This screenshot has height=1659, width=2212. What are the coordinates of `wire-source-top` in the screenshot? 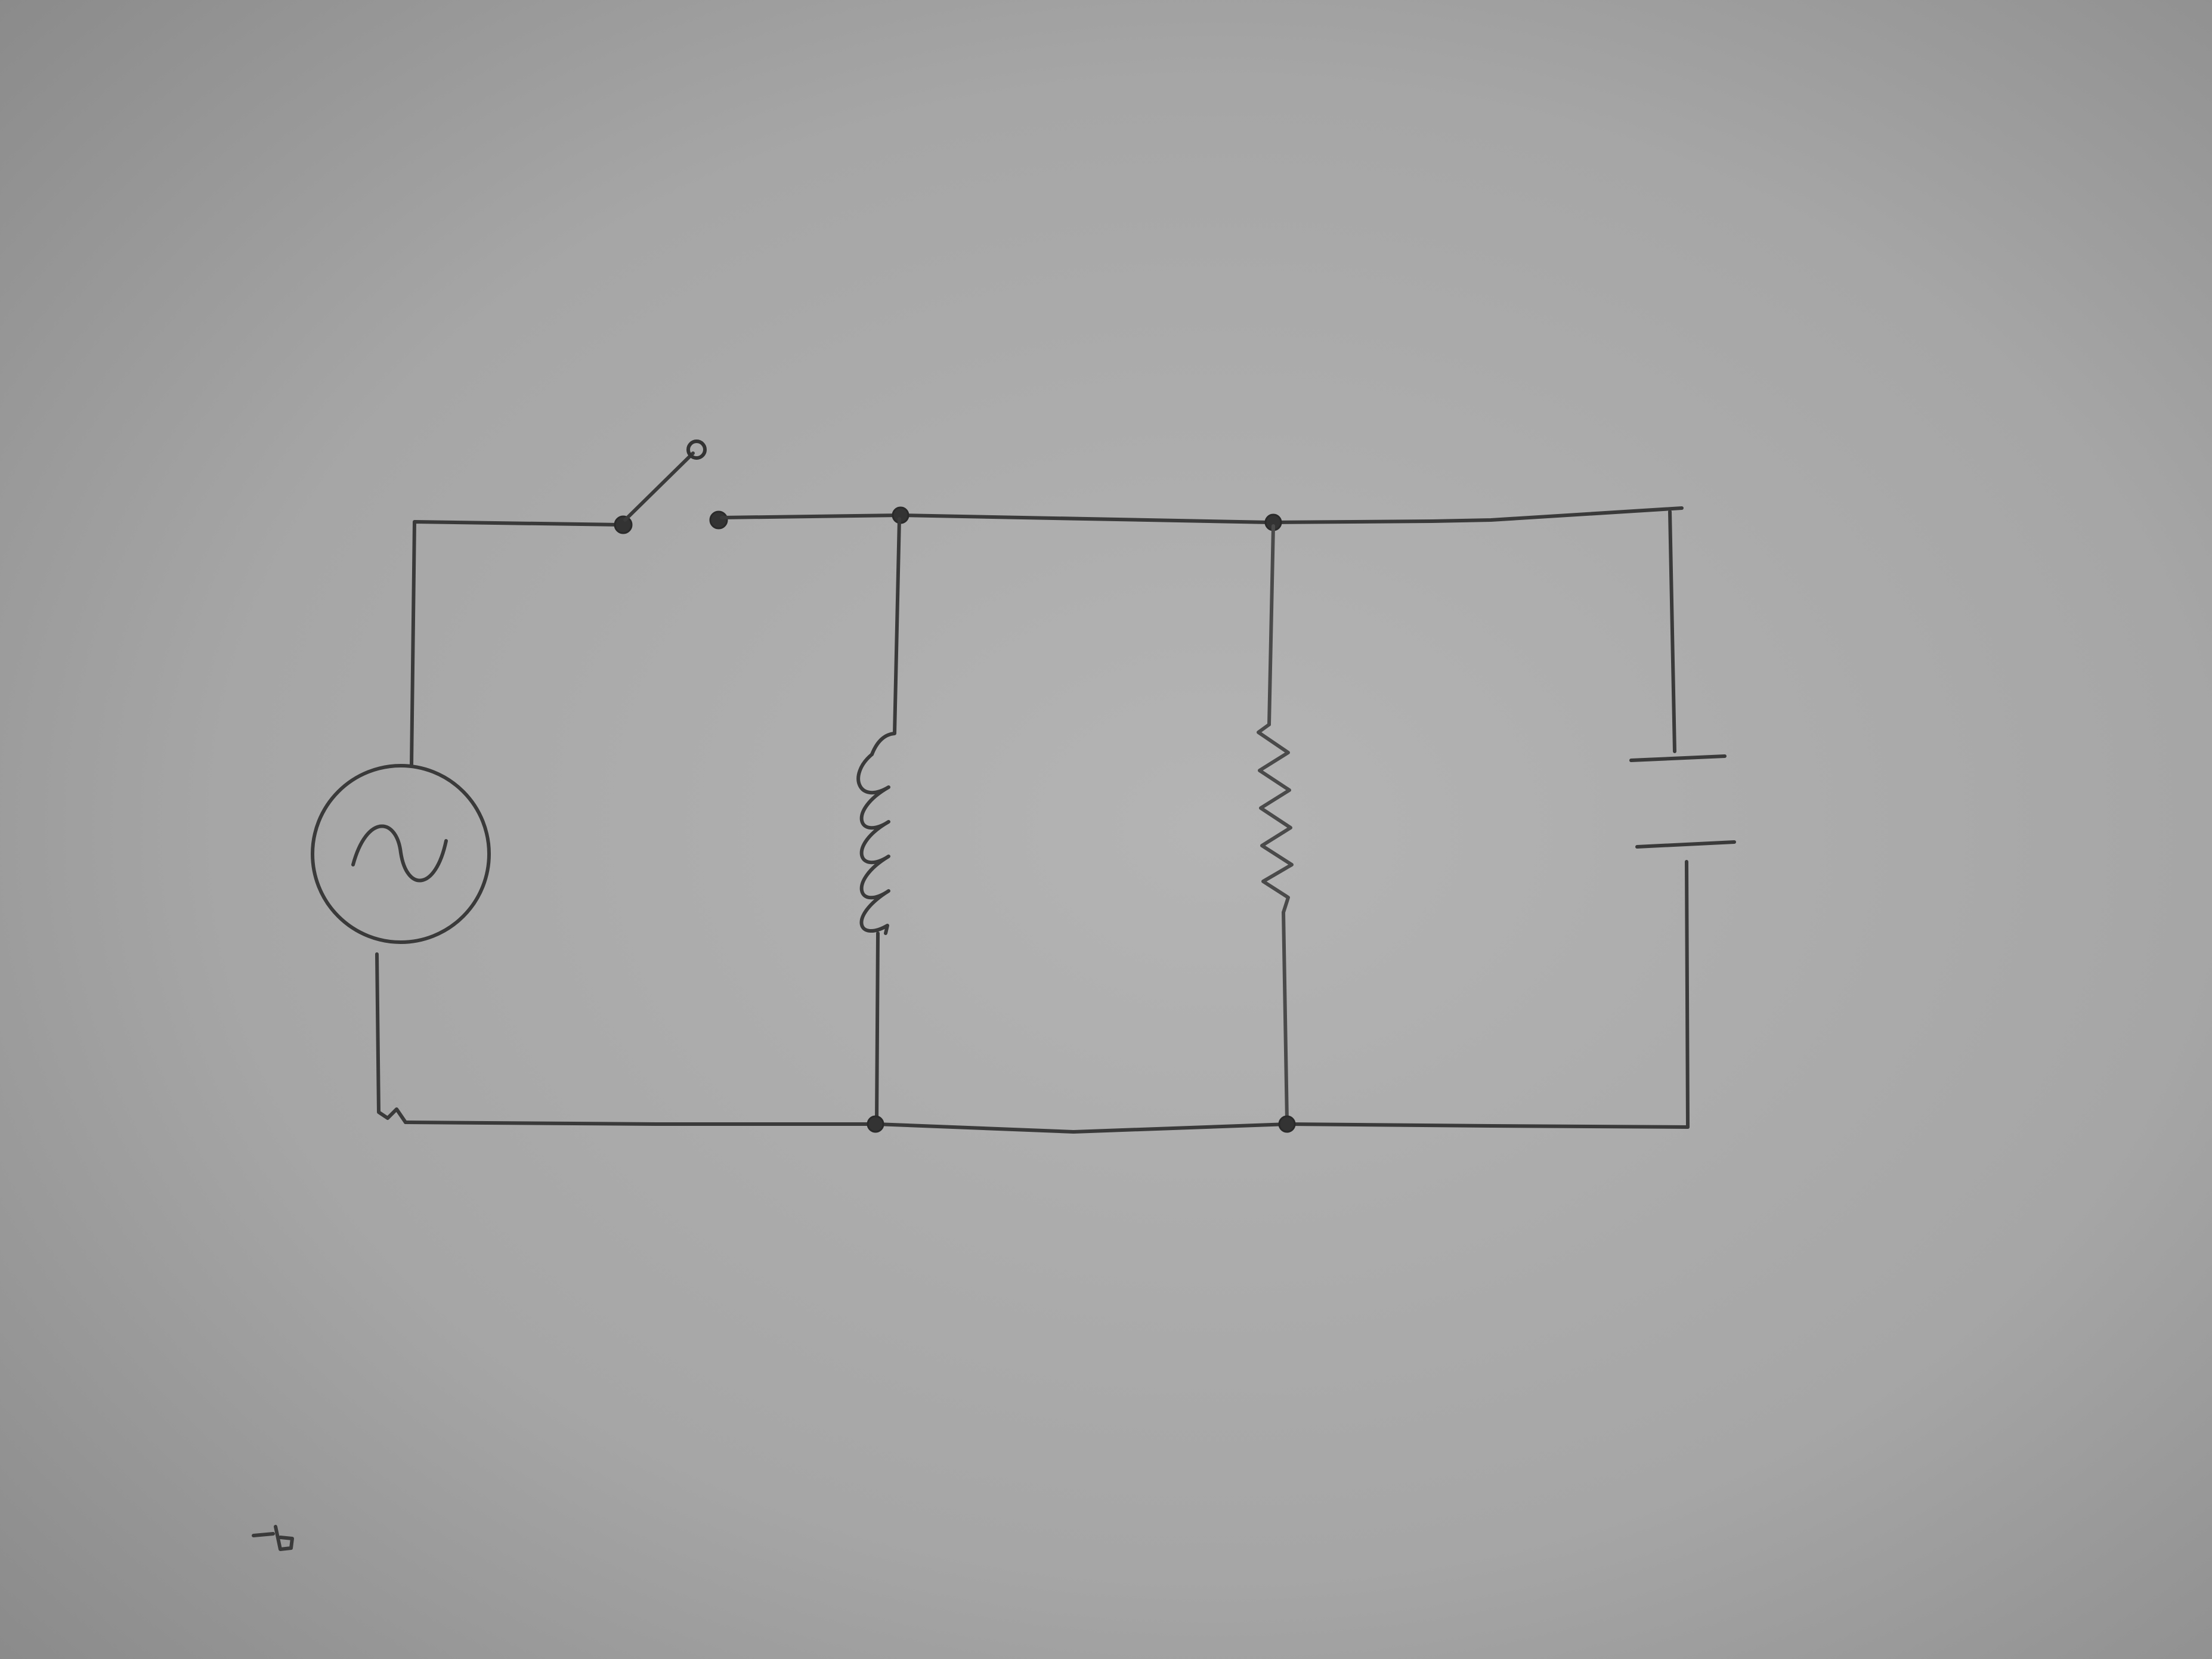 It's located at (516, 643).